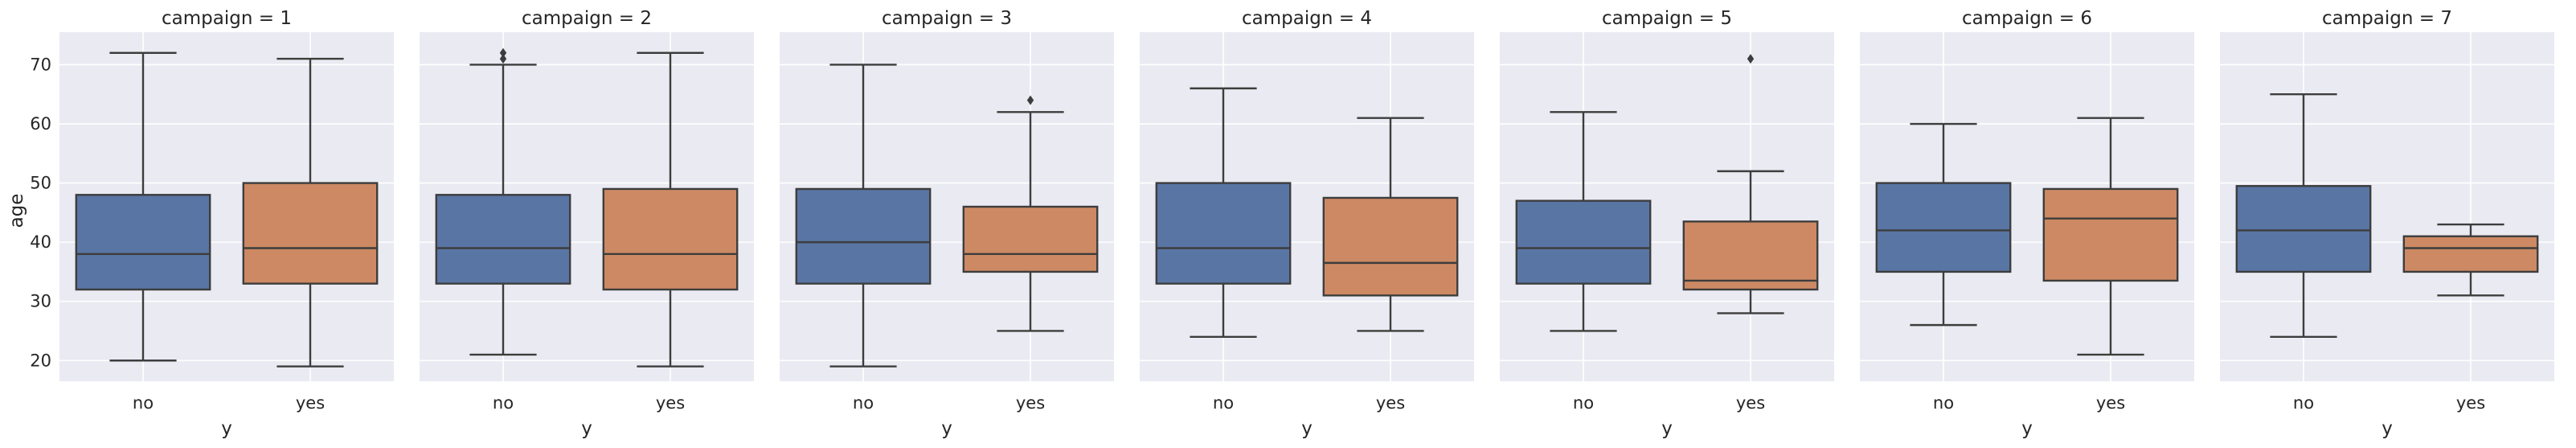 This screenshot has height=448, width=2576. Describe the element at coordinates (587, 224) in the screenshot. I see `panel-2: campaign = 2 no yes y` at that location.